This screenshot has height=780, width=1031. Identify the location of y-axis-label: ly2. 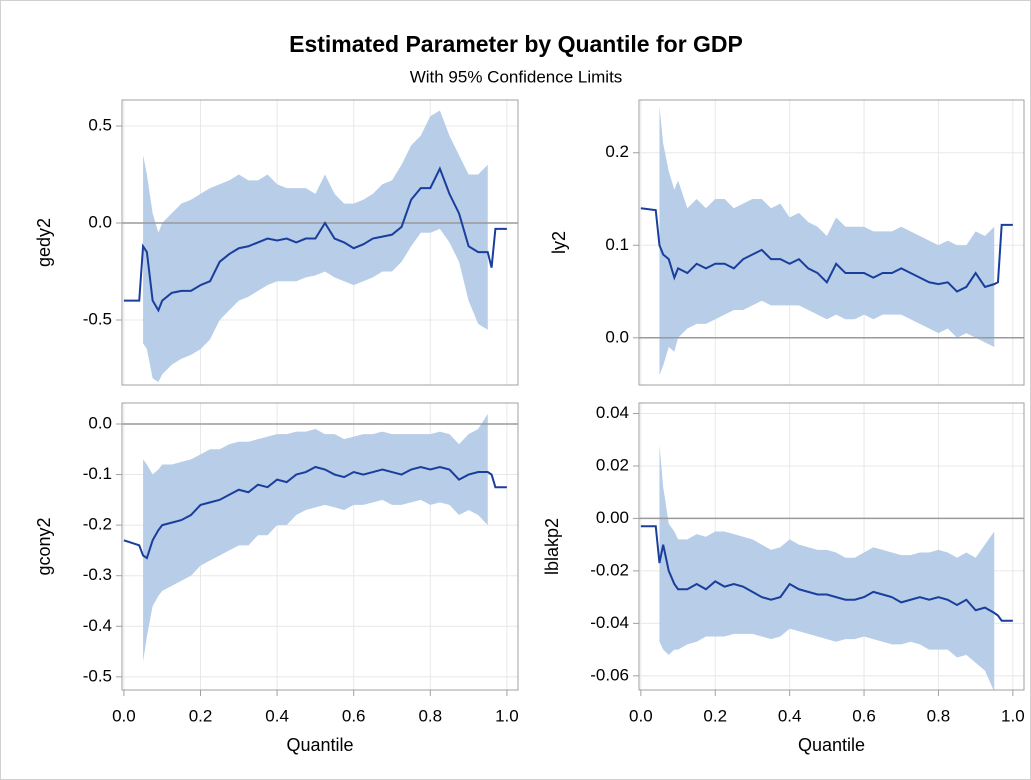
(559, 242).